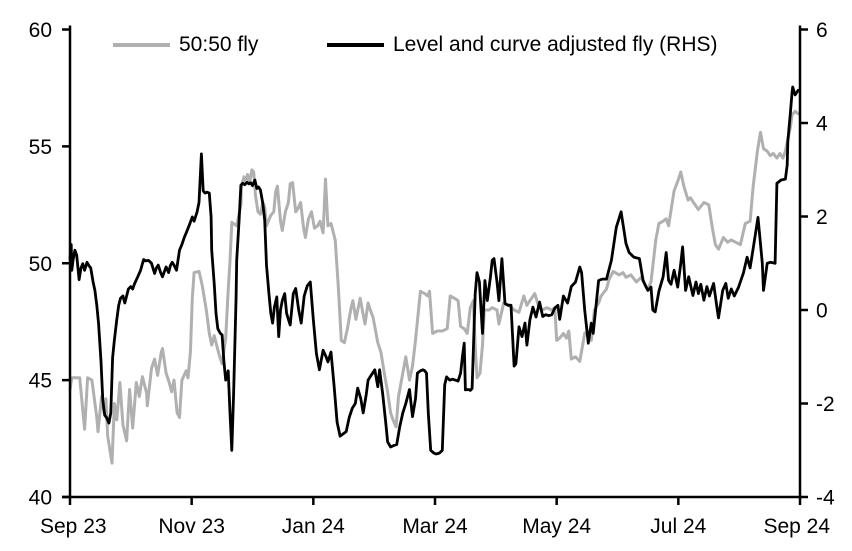 Image resolution: width=852 pixels, height=551 pixels. I want to click on right-axis-tick-label: 6, so click(822, 30).